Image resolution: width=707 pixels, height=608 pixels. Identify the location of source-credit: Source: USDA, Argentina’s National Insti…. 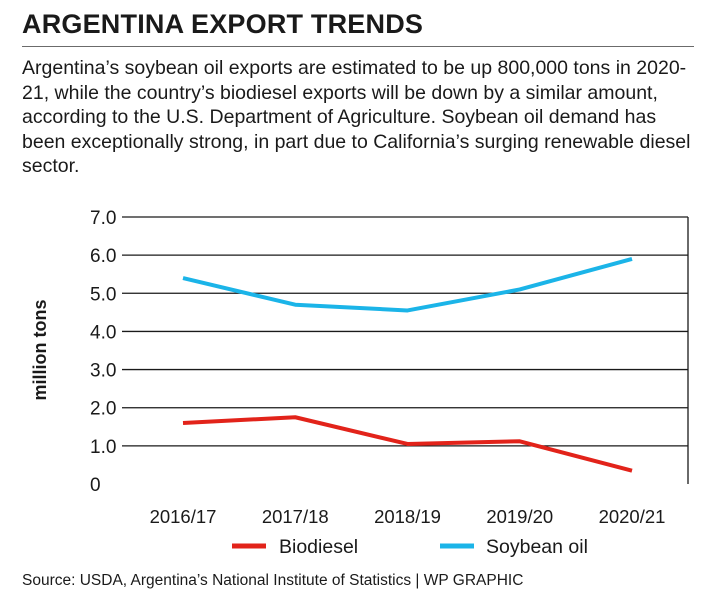
(273, 580).